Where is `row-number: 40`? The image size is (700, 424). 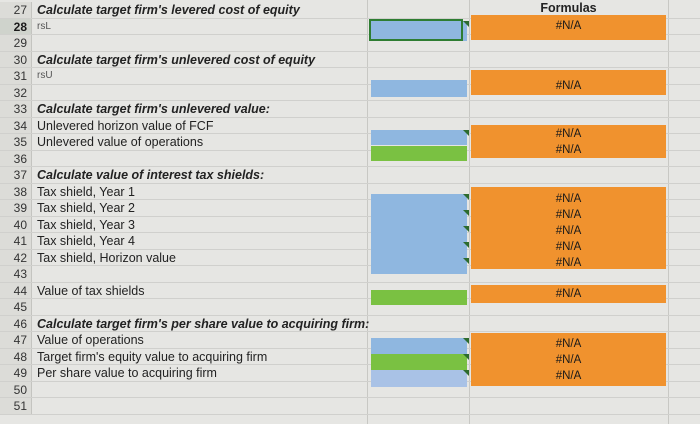 row-number: 40 is located at coordinates (16, 224).